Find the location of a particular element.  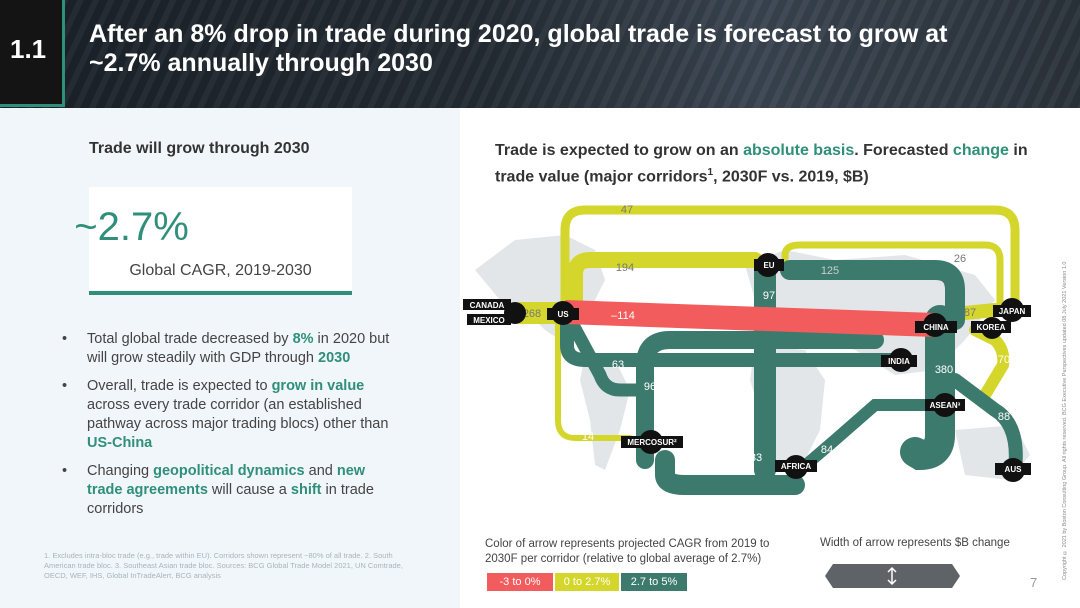

corridor-china-asean is located at coordinates (927, 388).